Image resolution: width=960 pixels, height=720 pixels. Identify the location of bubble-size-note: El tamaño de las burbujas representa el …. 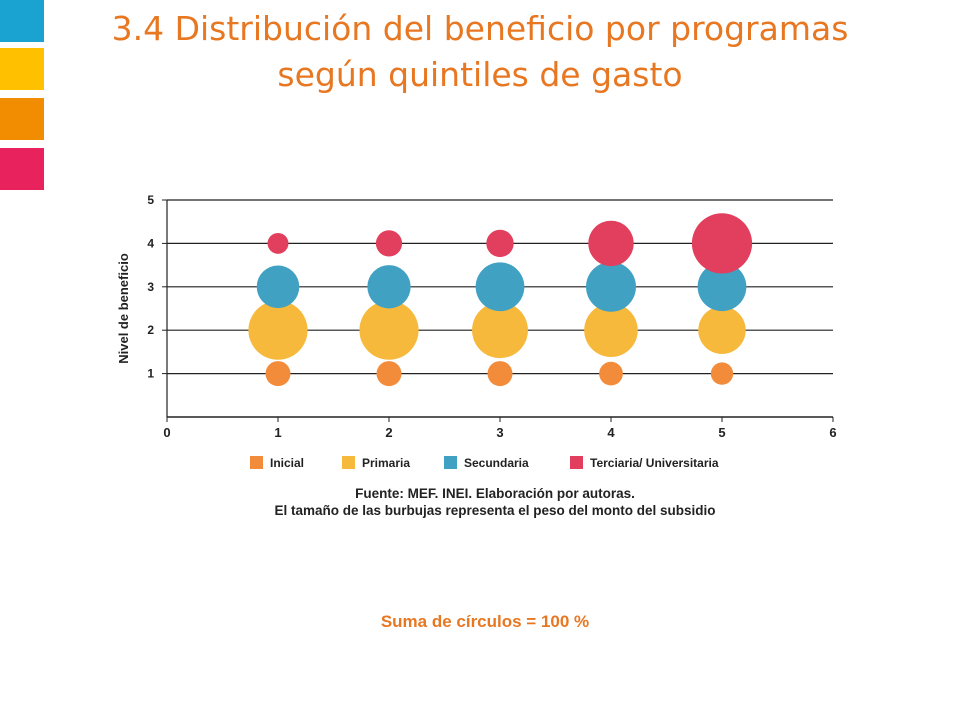
(495, 510).